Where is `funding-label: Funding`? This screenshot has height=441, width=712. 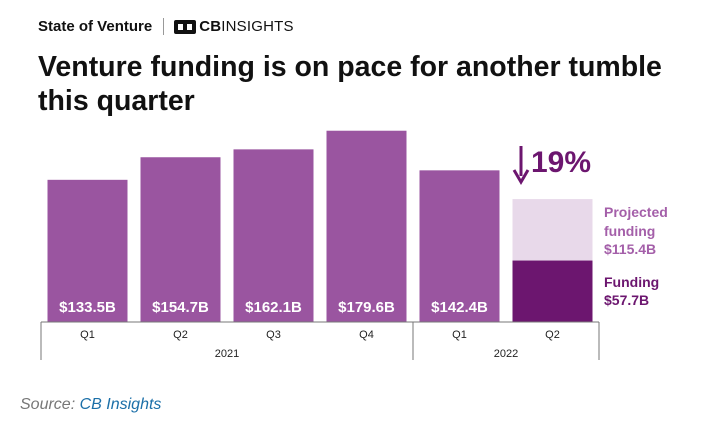
funding-label: Funding is located at coordinates (631, 282).